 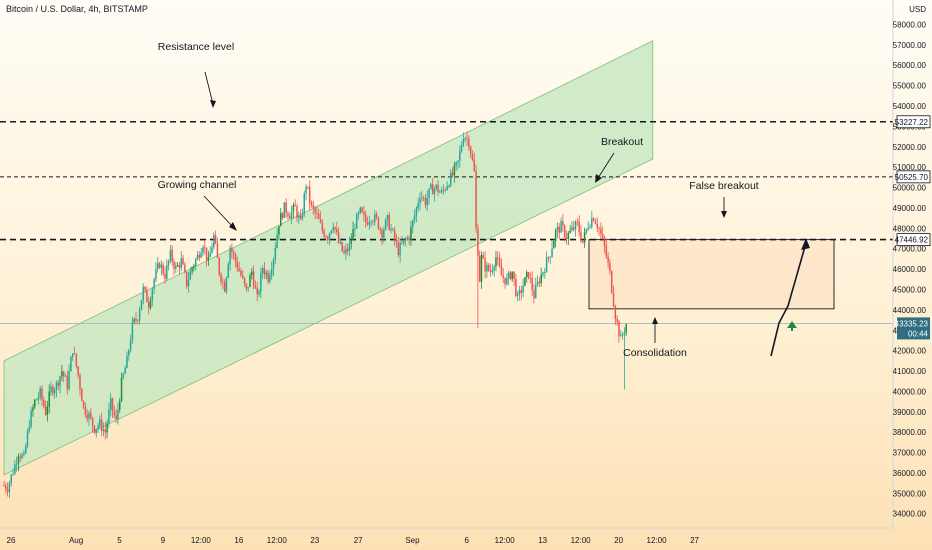 I want to click on level-price-box-2: 47446.92, so click(x=913, y=239).